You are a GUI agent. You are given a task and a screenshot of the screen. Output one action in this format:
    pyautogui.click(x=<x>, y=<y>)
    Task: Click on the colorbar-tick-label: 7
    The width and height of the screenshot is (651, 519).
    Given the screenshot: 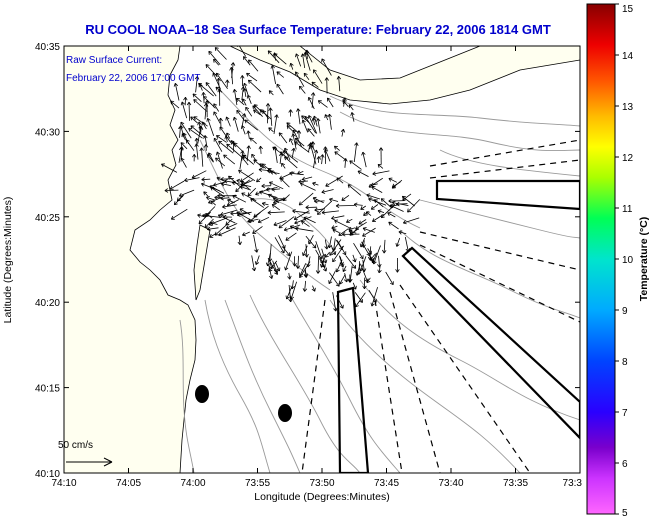 What is the action you would take?
    pyautogui.click(x=625, y=413)
    